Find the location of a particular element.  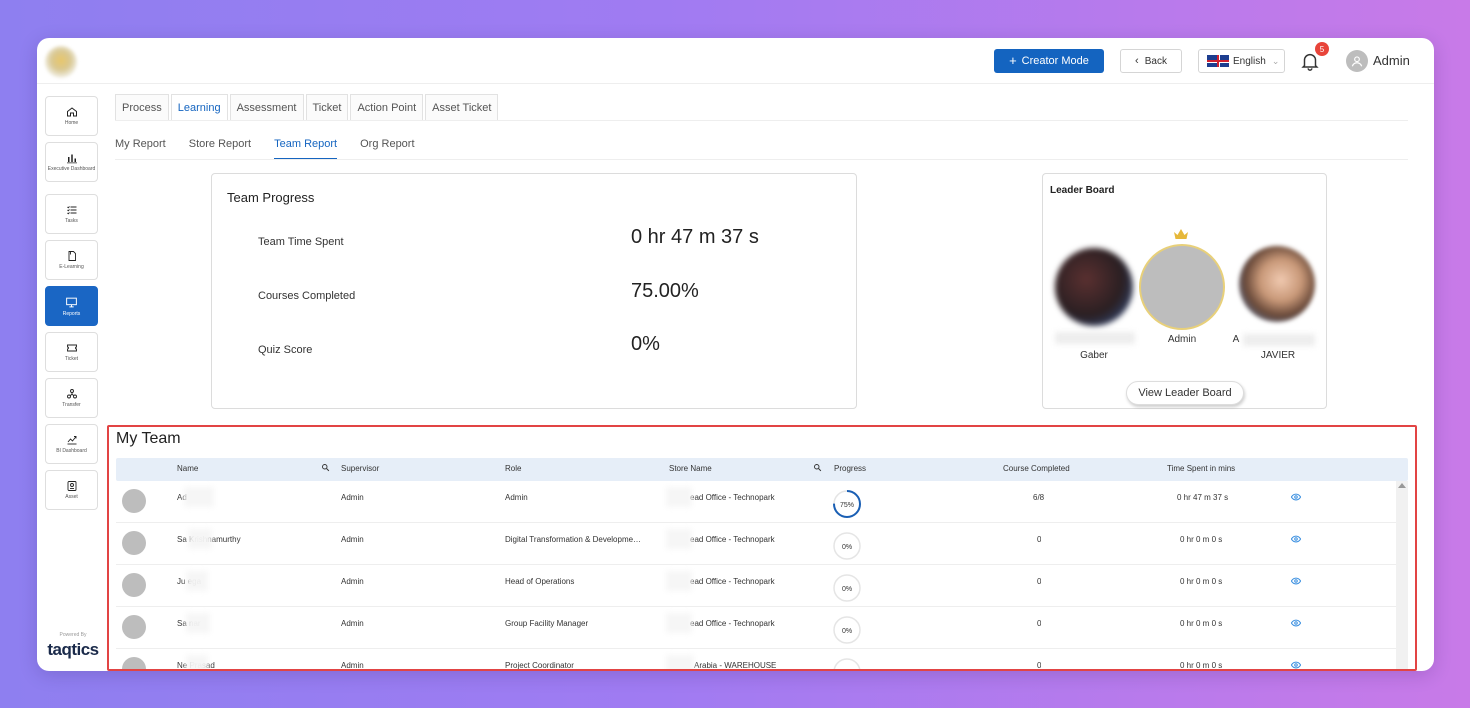

sidebar-item-reports: Reports is located at coordinates (71, 306).